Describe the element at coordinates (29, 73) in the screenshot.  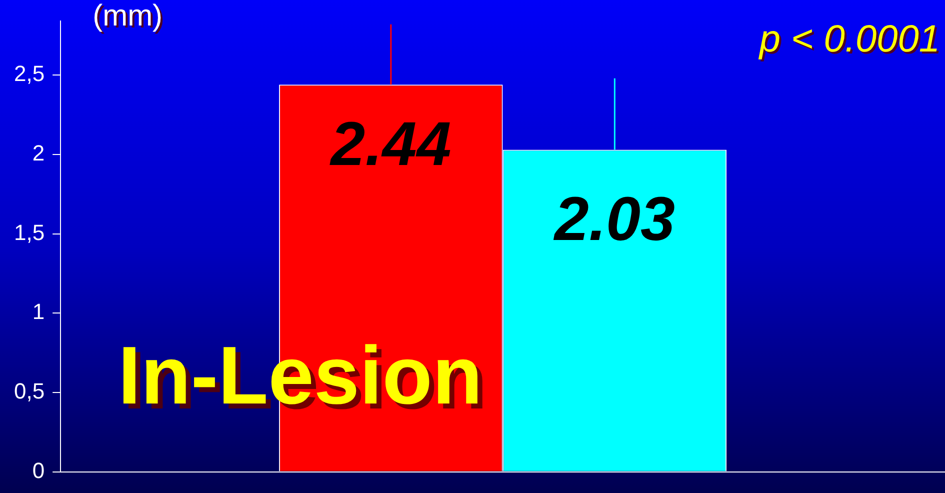
I see `y-tick-label: 2,5` at that location.